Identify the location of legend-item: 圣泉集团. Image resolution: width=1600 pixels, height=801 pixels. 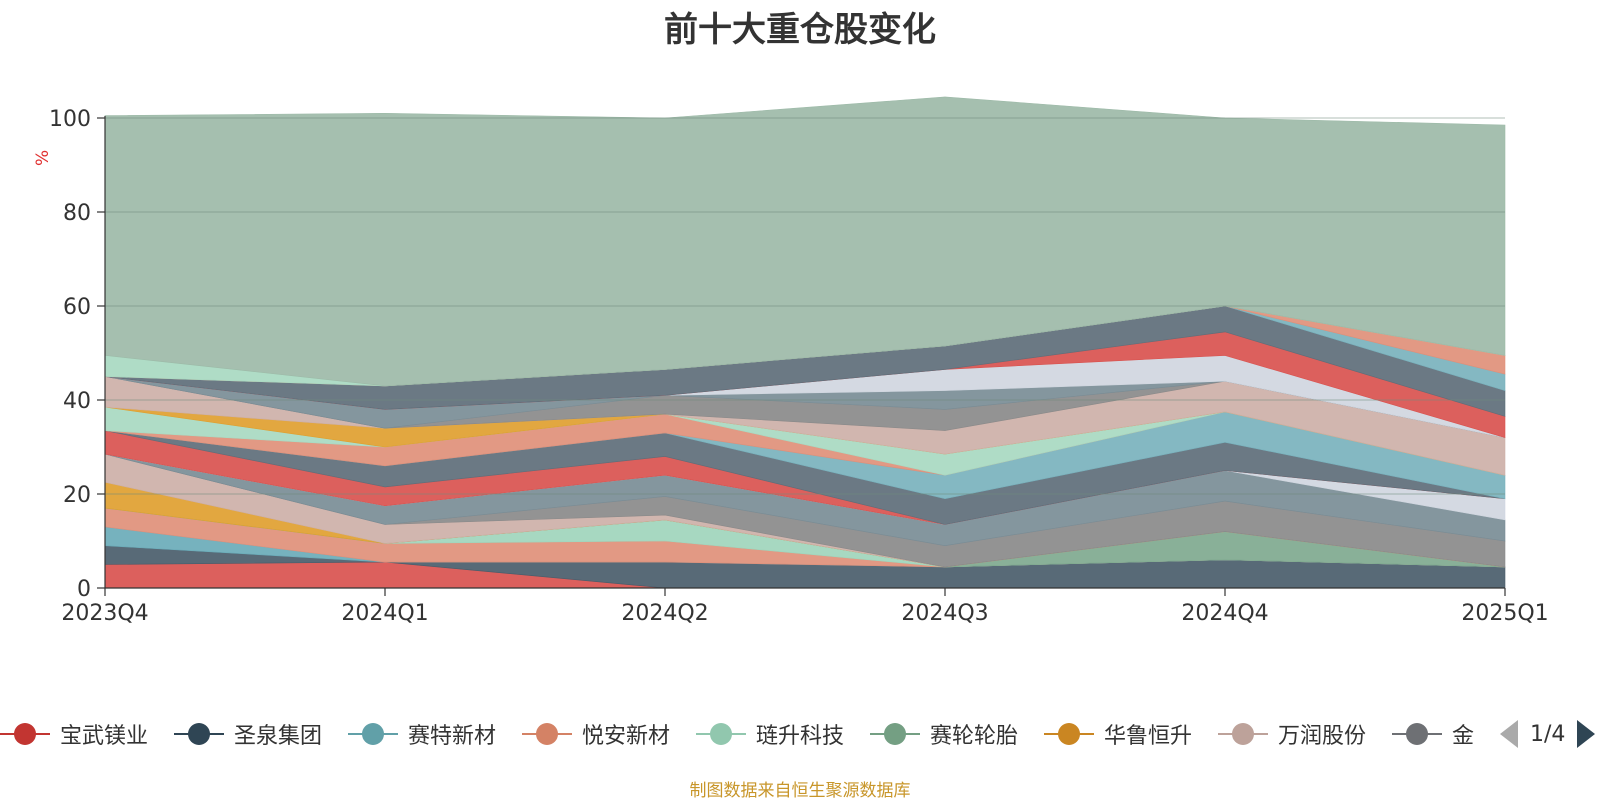
(248, 734).